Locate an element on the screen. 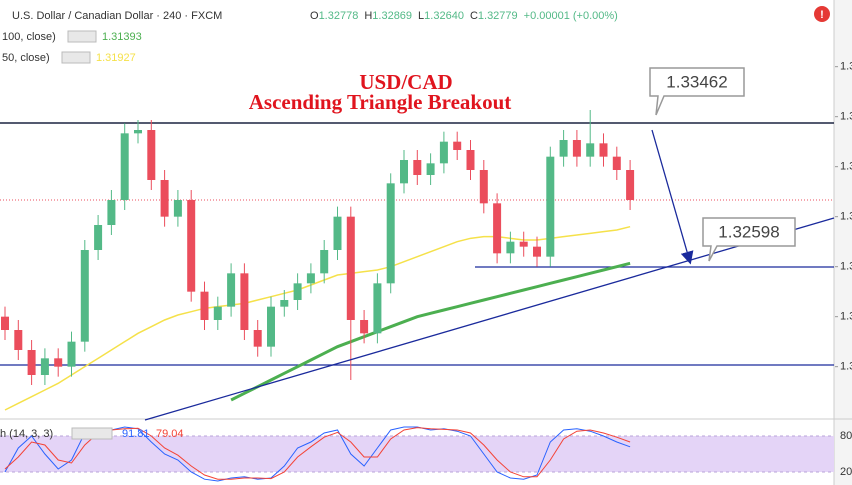  ohlc-label: H is located at coordinates (368, 16).